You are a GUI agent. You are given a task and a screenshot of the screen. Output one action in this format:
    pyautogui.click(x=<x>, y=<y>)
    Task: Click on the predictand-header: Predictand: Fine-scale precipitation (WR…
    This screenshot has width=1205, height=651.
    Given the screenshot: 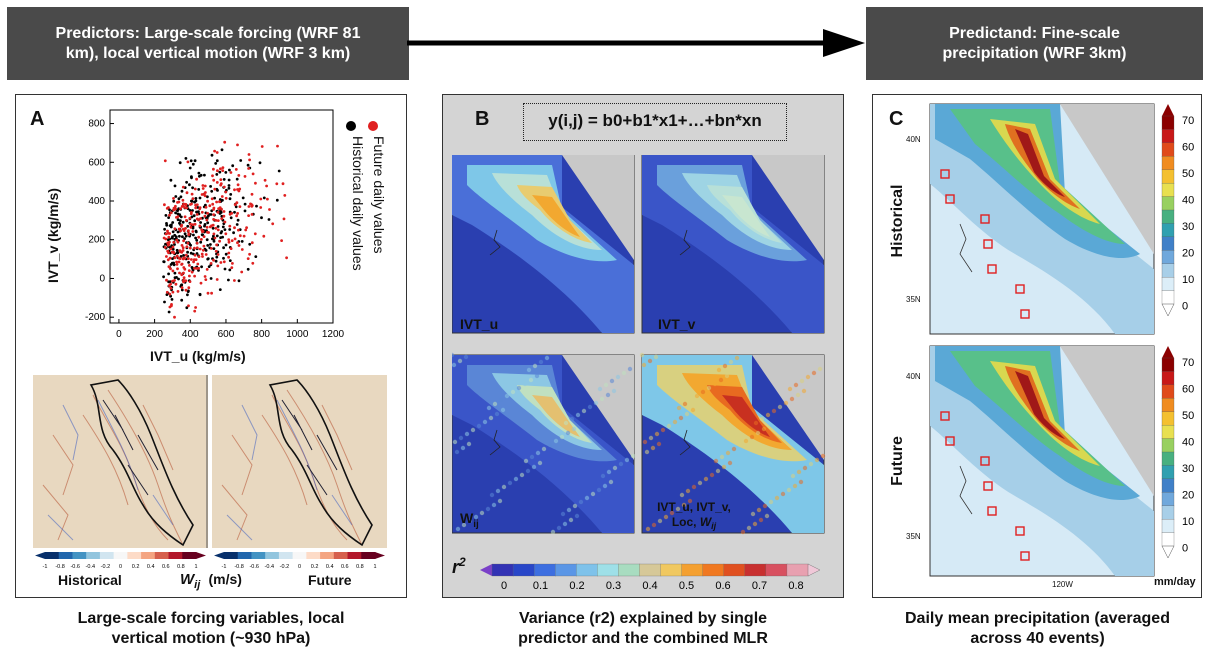 What is the action you would take?
    pyautogui.click(x=1034, y=43)
    